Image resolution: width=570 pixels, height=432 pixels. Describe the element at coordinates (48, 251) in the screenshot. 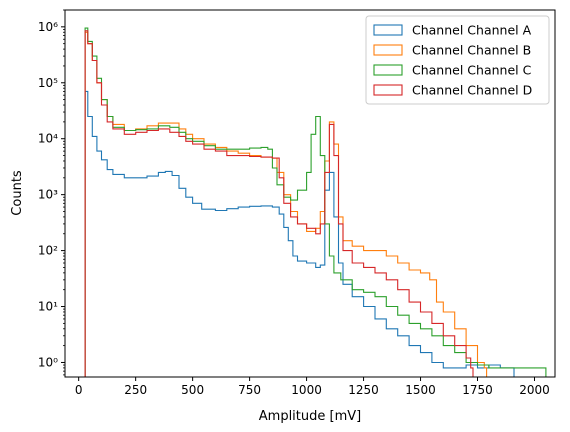

I see `y-tick-label: 10²` at that location.